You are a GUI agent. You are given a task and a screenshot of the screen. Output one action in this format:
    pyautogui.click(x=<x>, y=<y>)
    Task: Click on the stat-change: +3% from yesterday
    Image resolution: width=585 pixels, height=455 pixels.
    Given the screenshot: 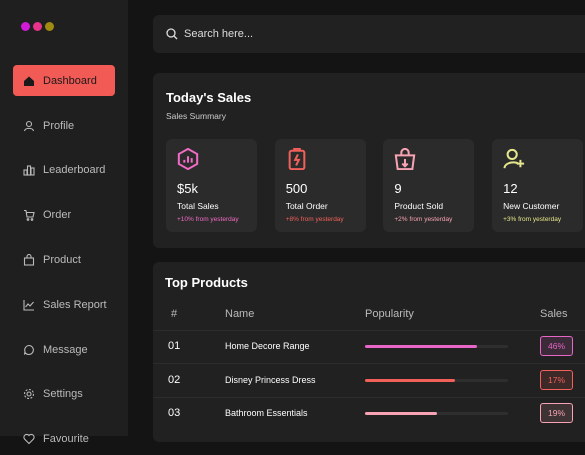 What is the action you would take?
    pyautogui.click(x=532, y=219)
    